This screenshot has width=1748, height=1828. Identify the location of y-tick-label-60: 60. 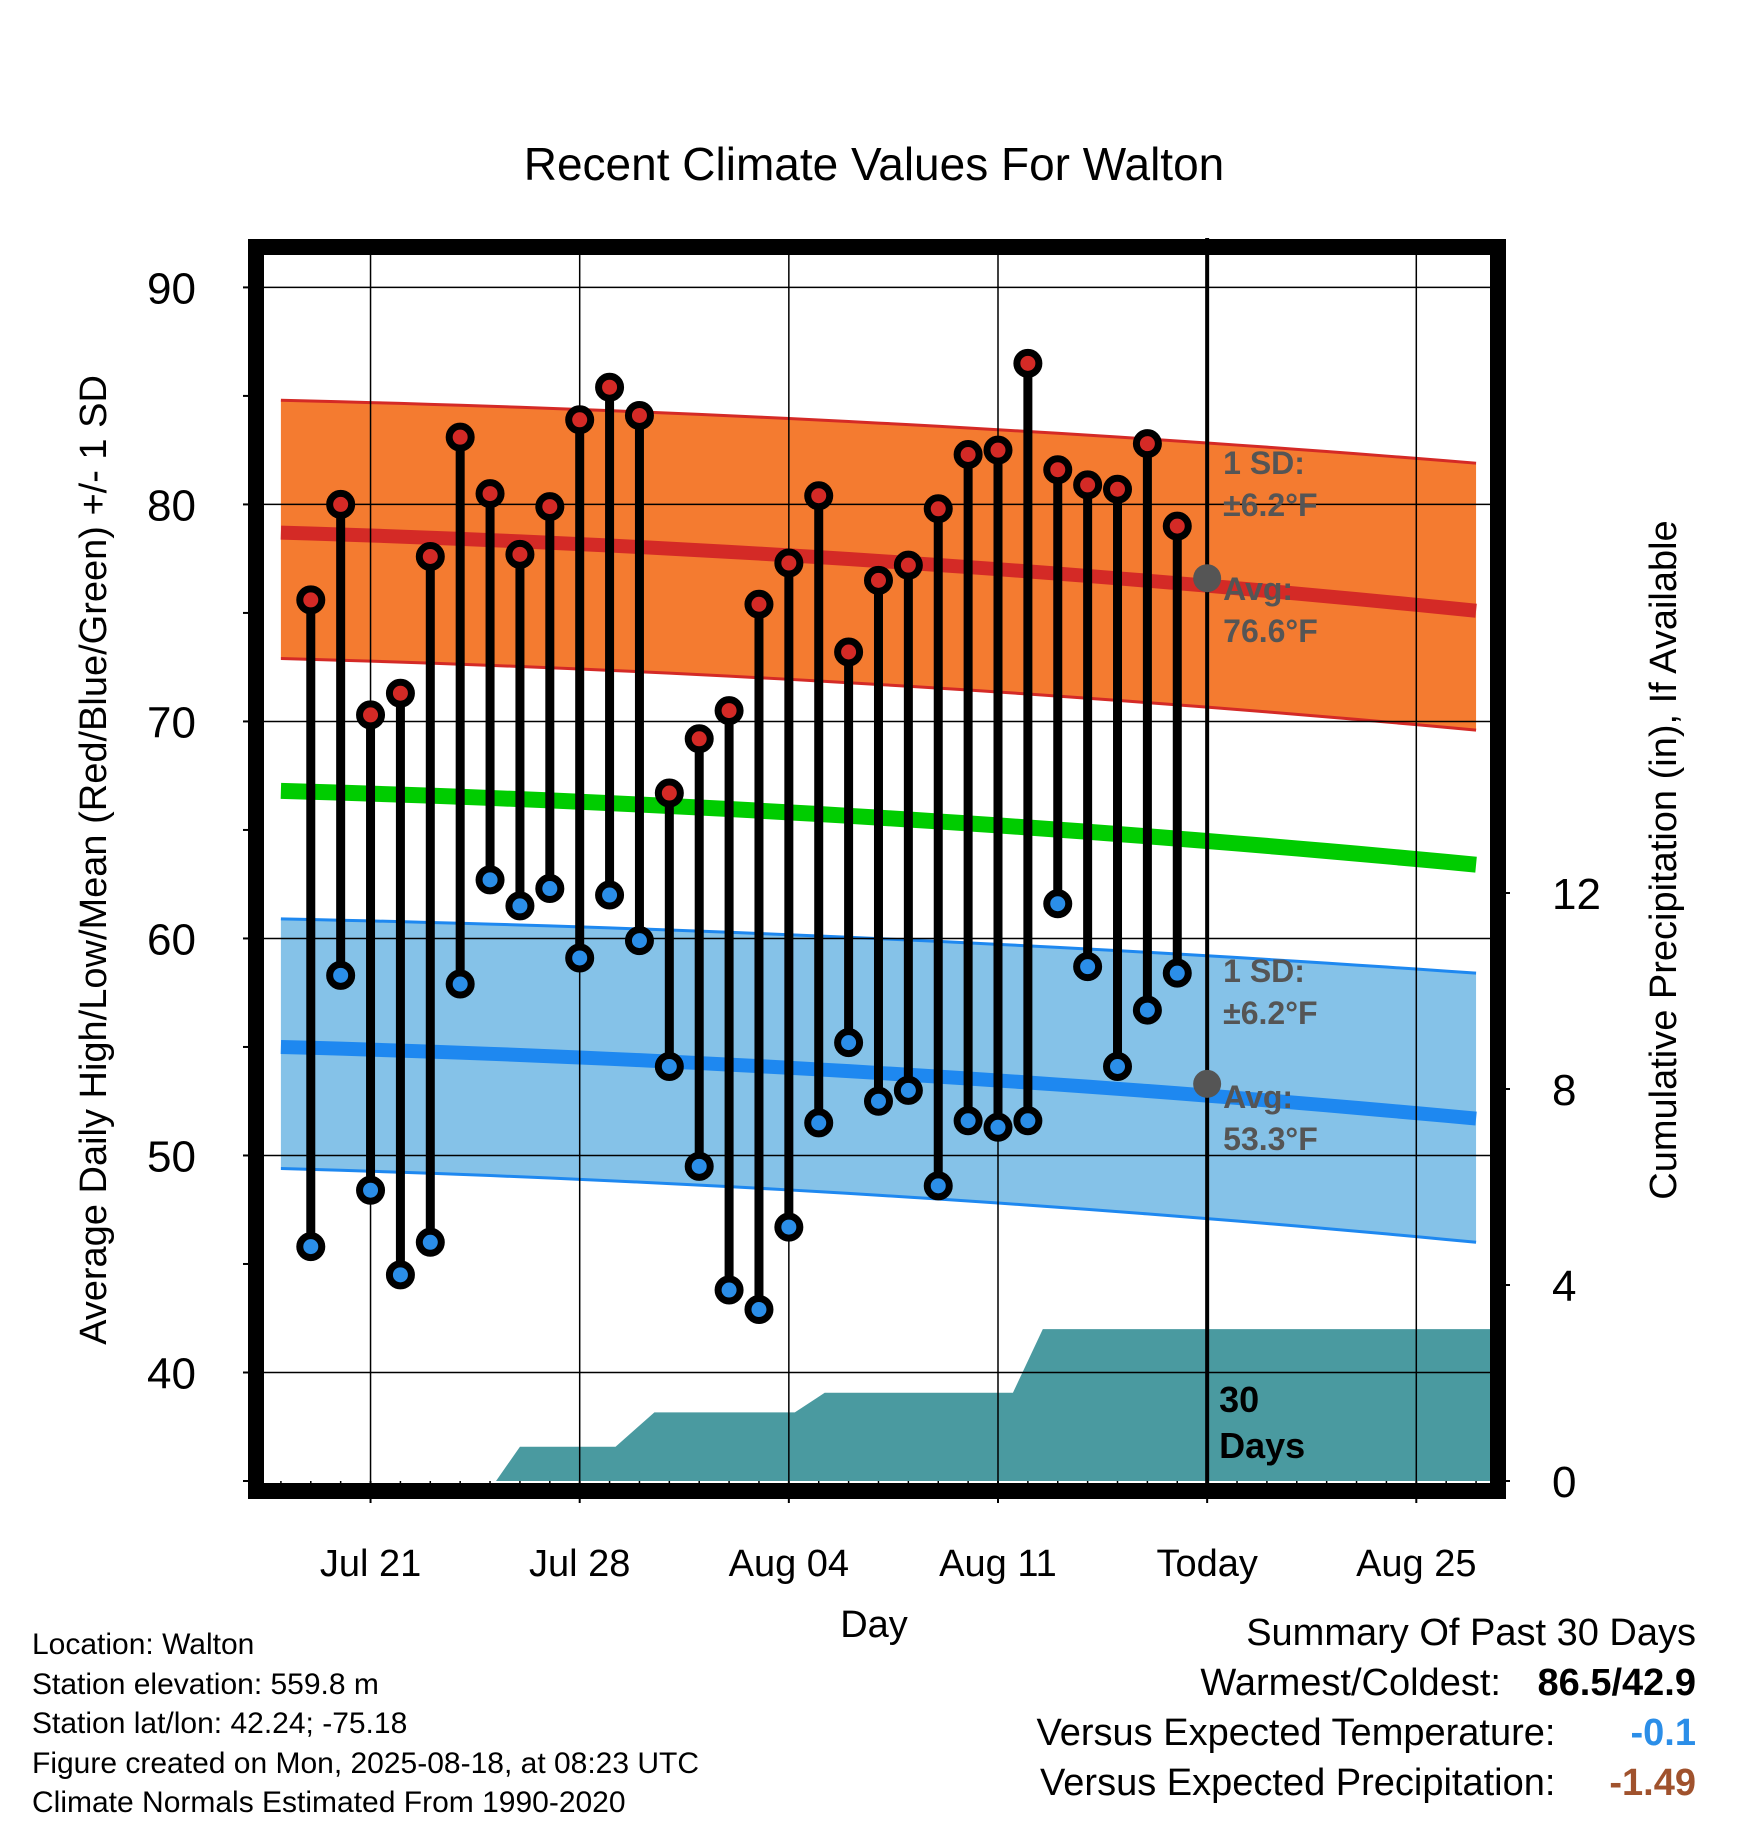
(171, 939).